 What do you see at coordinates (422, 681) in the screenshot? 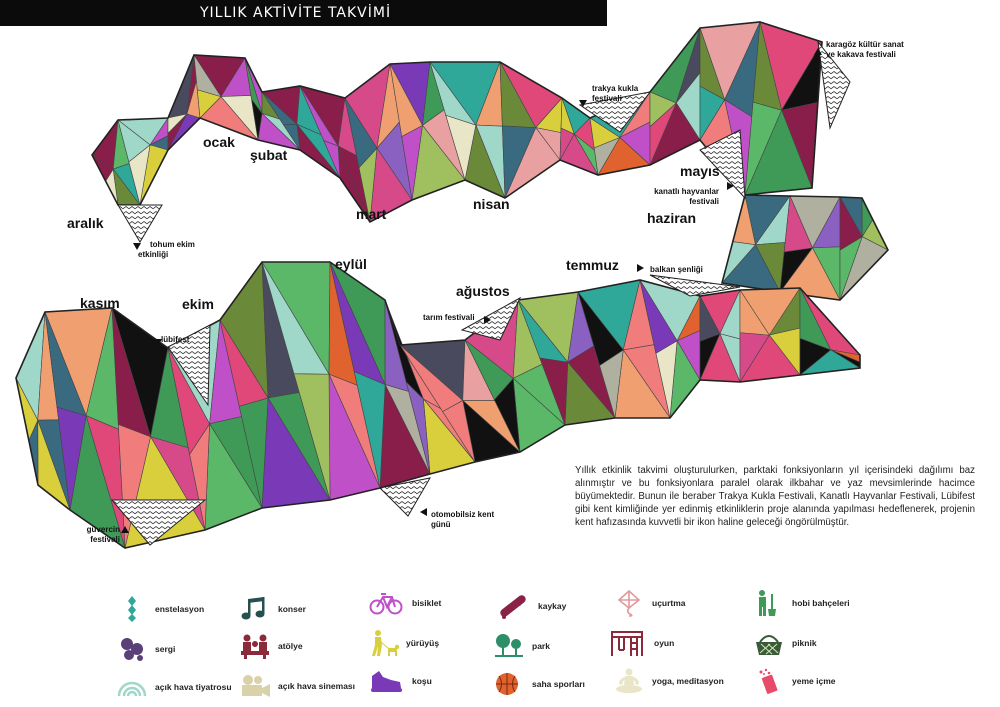
I see `legend-label: koşu` at bounding box center [422, 681].